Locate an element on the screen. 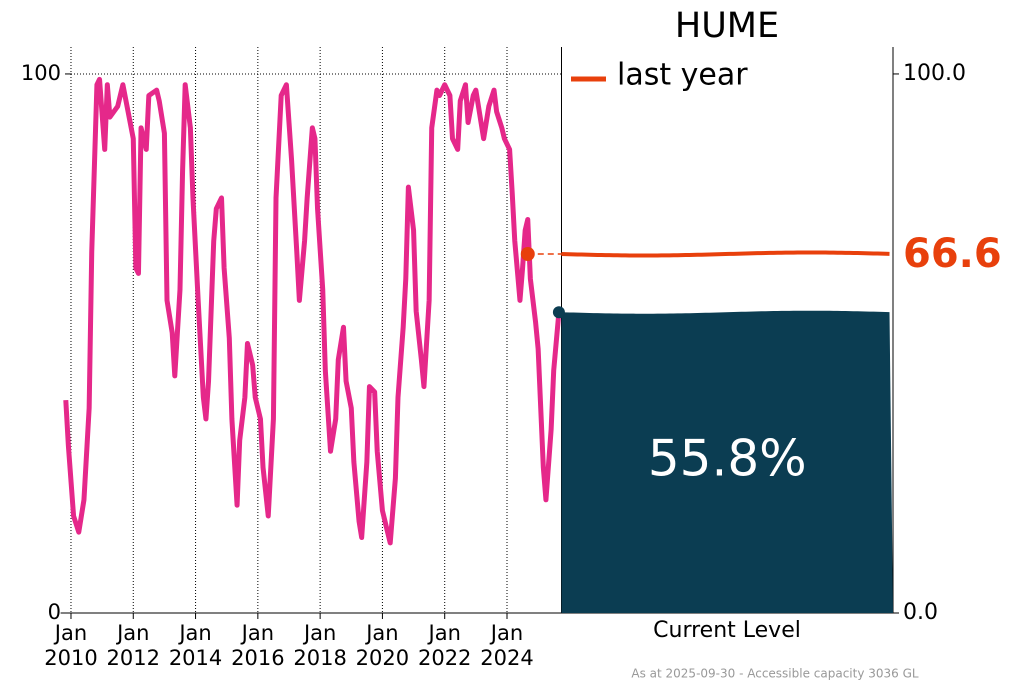  current-level-fill is located at coordinates (727, 461).